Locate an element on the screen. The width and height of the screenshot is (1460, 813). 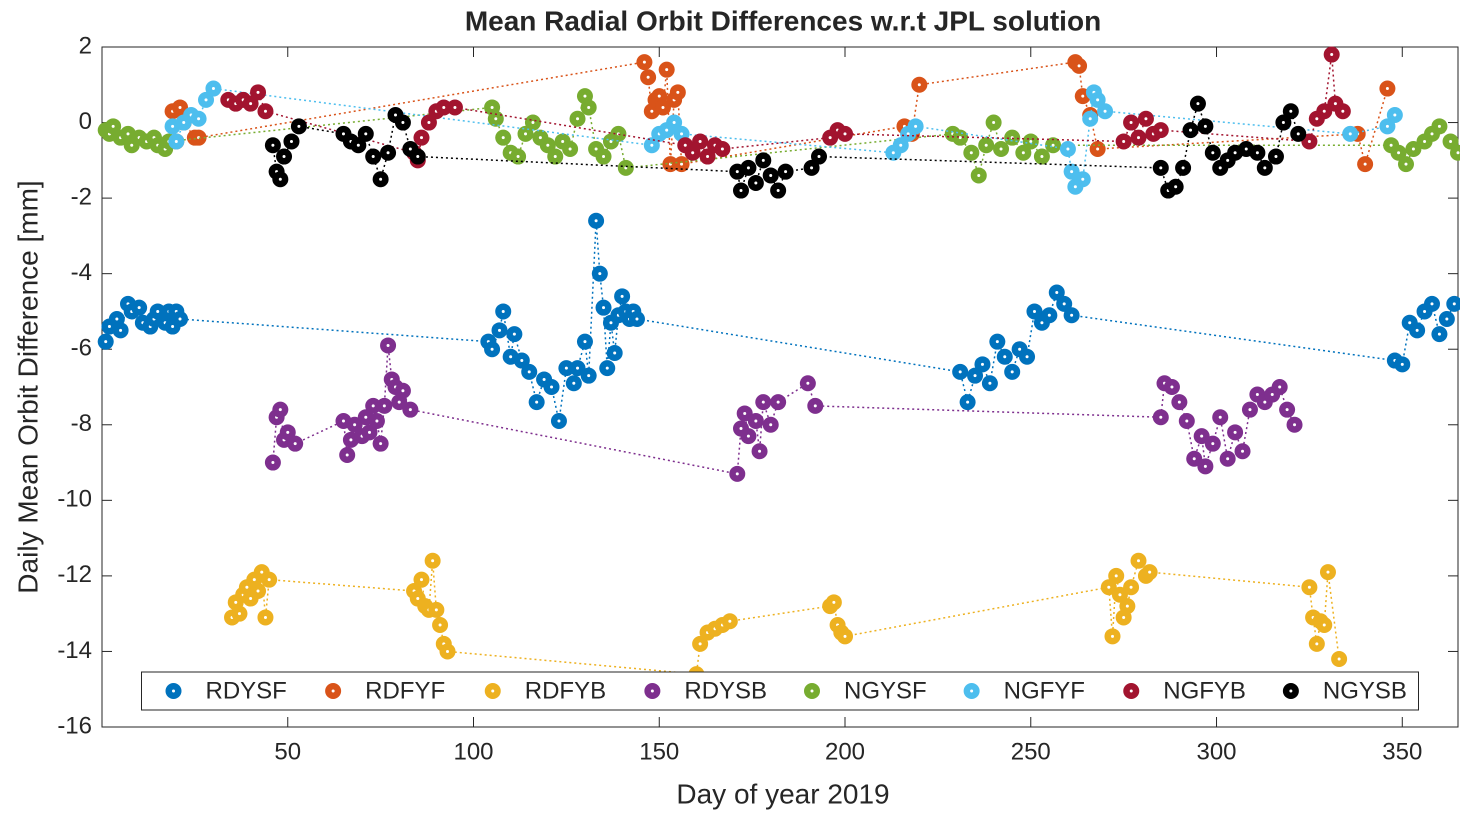
legend-label: RDFYB is located at coordinates (565, 690).